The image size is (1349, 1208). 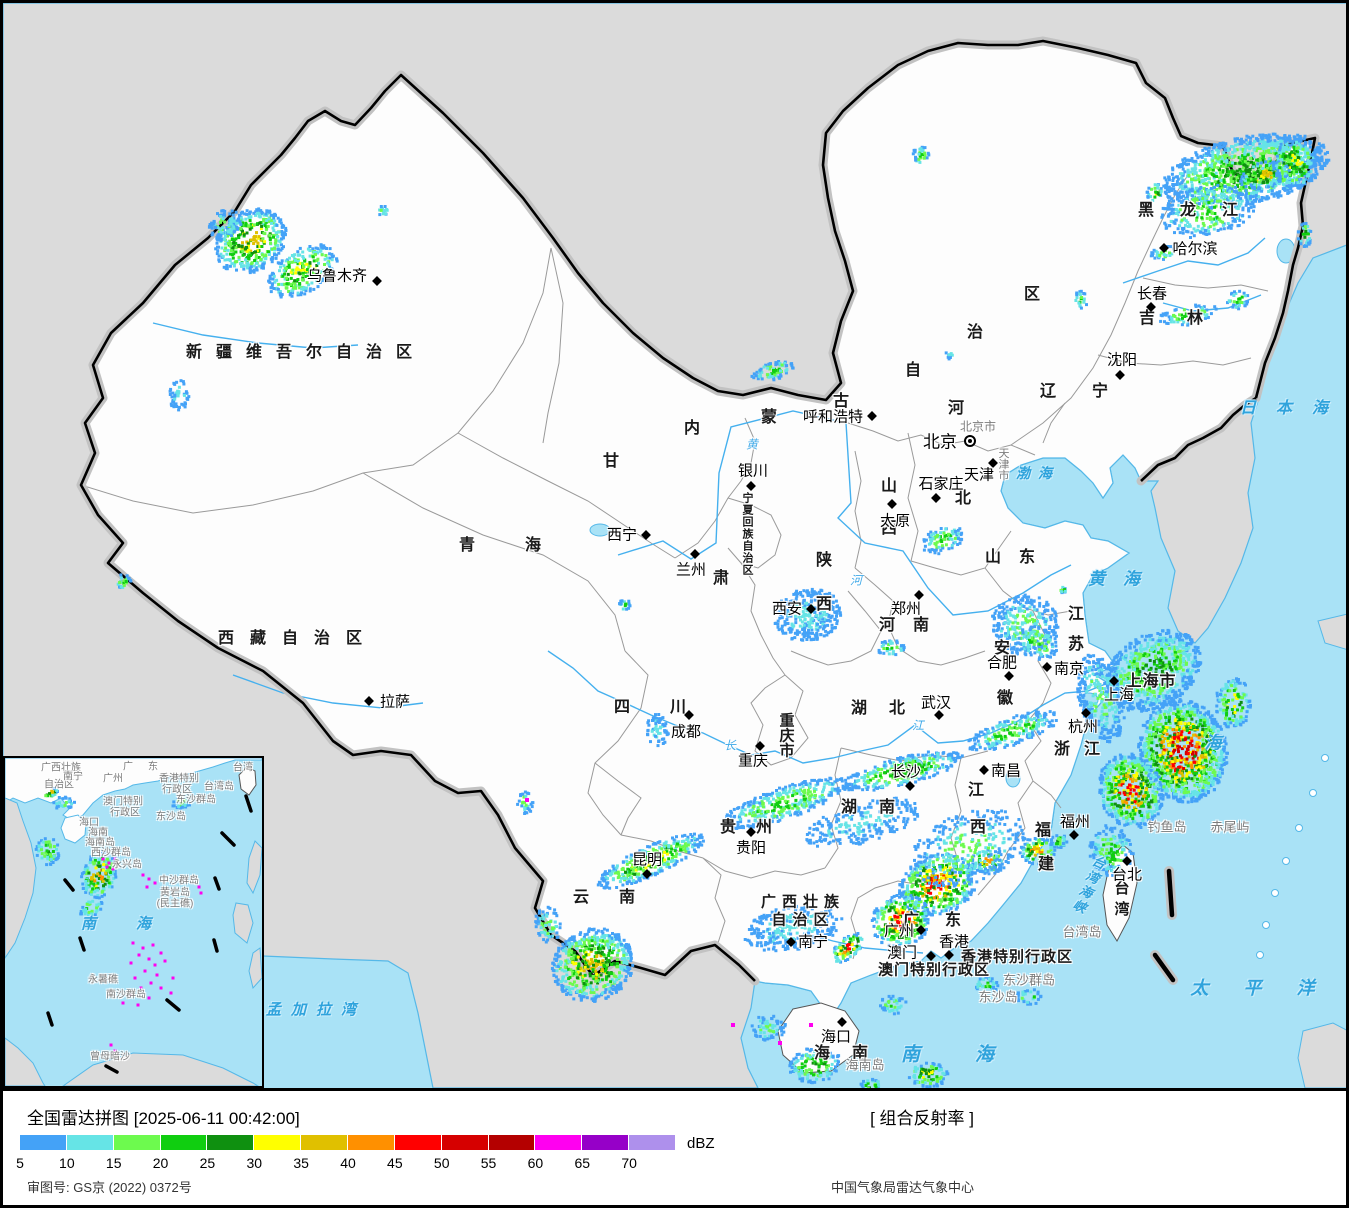 What do you see at coordinates (109, 1187) in the screenshot?
I see `approval-number: 审图号: GS京 (2022) 0372号` at bounding box center [109, 1187].